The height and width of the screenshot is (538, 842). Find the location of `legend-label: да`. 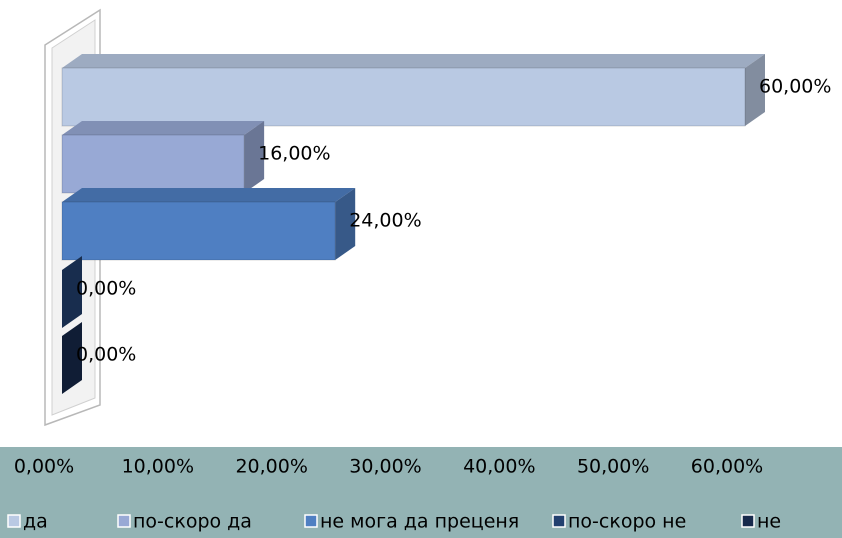

legend-label: да is located at coordinates (35, 522).